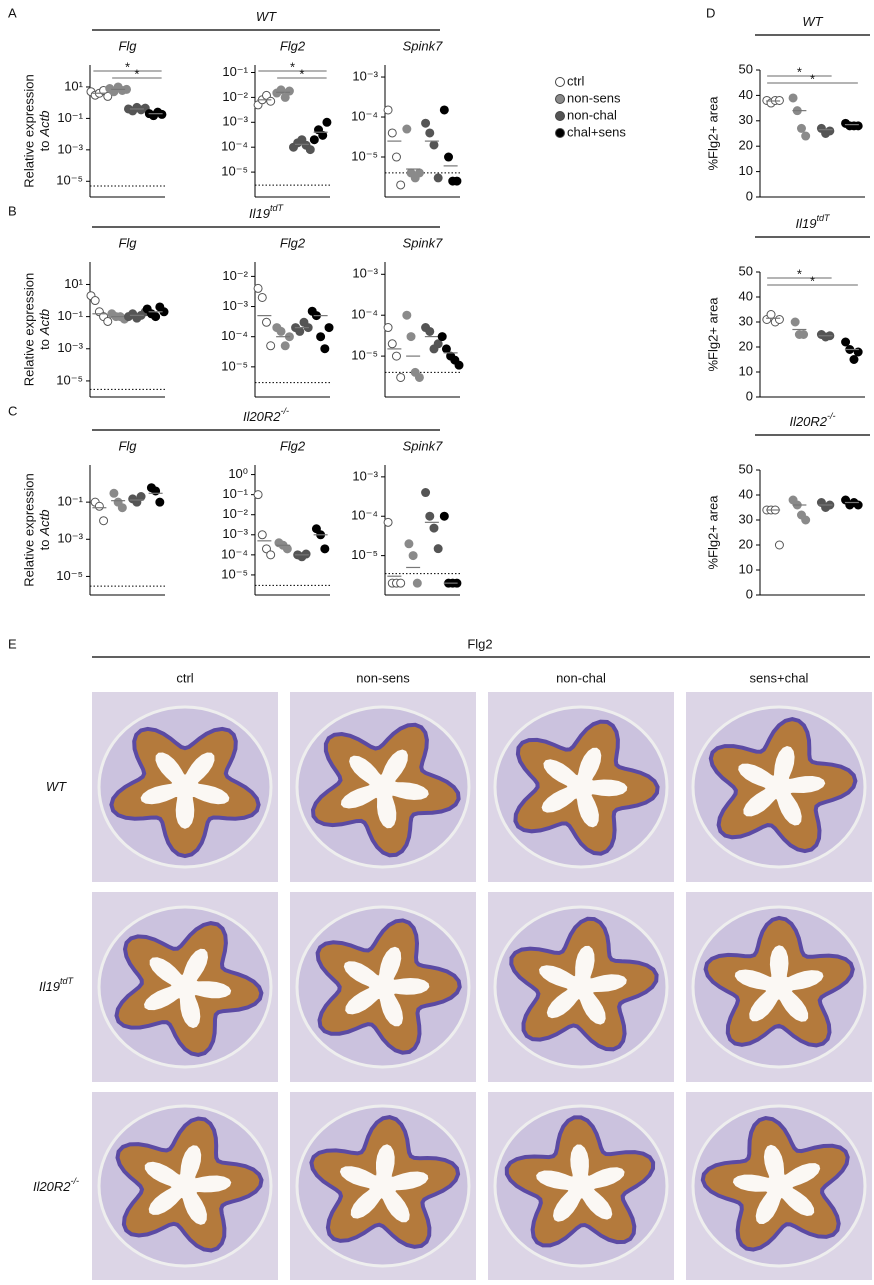 The height and width of the screenshot is (1285, 874). What do you see at coordinates (49, 986) in the screenshot?
I see `row-label-base: Il19` at bounding box center [49, 986].